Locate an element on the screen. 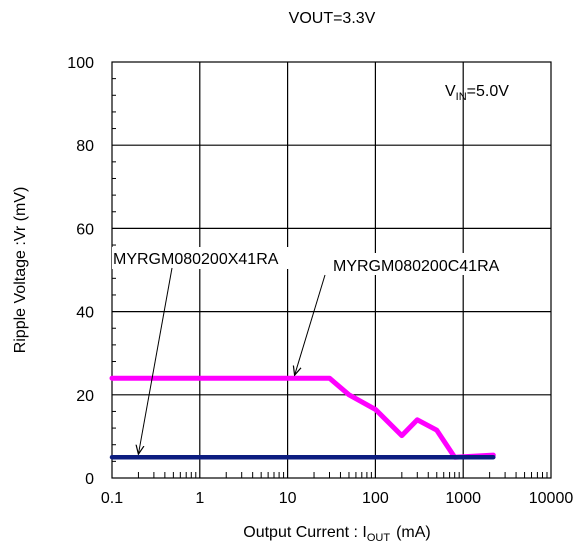 The width and height of the screenshot is (587, 549). x-tick-label: 10 is located at coordinates (288, 498).